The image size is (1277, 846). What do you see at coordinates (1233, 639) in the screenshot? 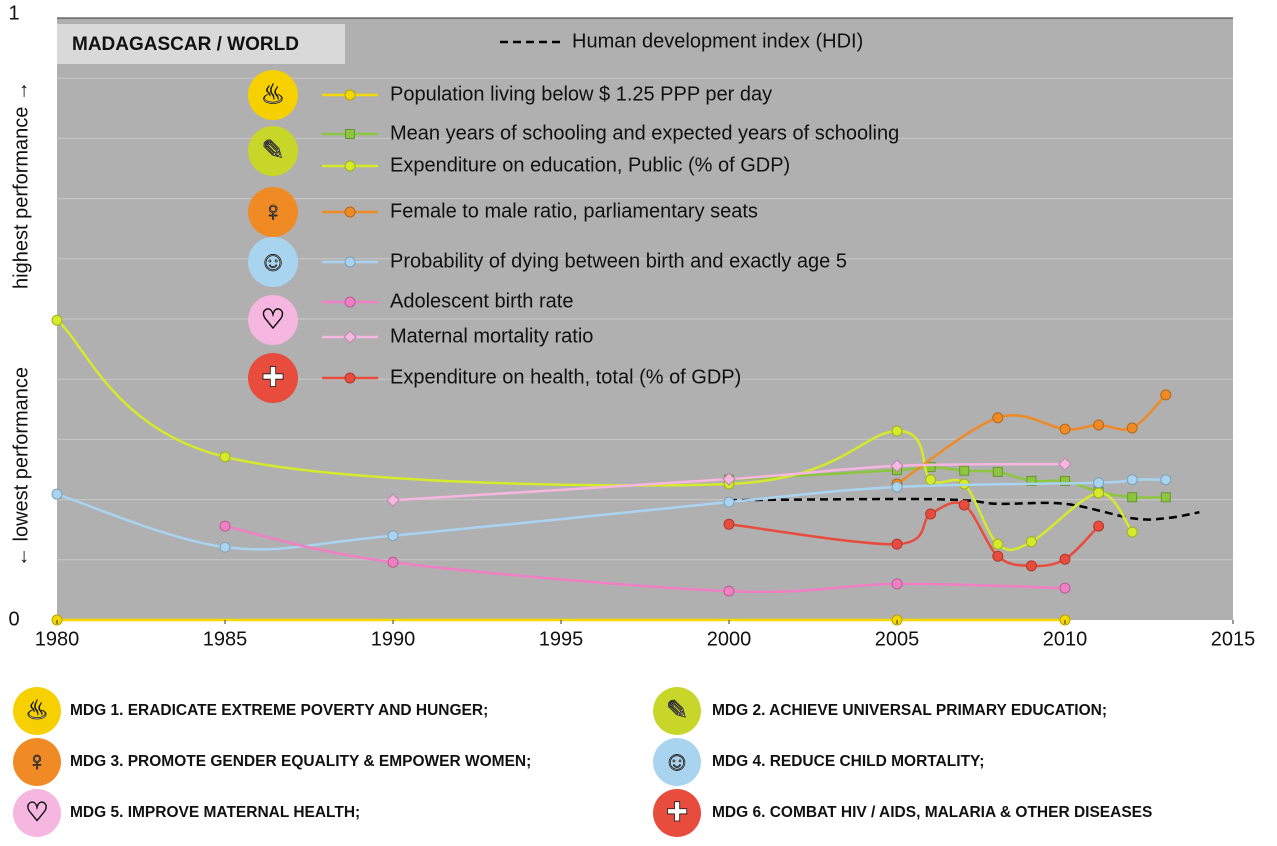
I see `x-tick-label: 2015` at bounding box center [1233, 639].